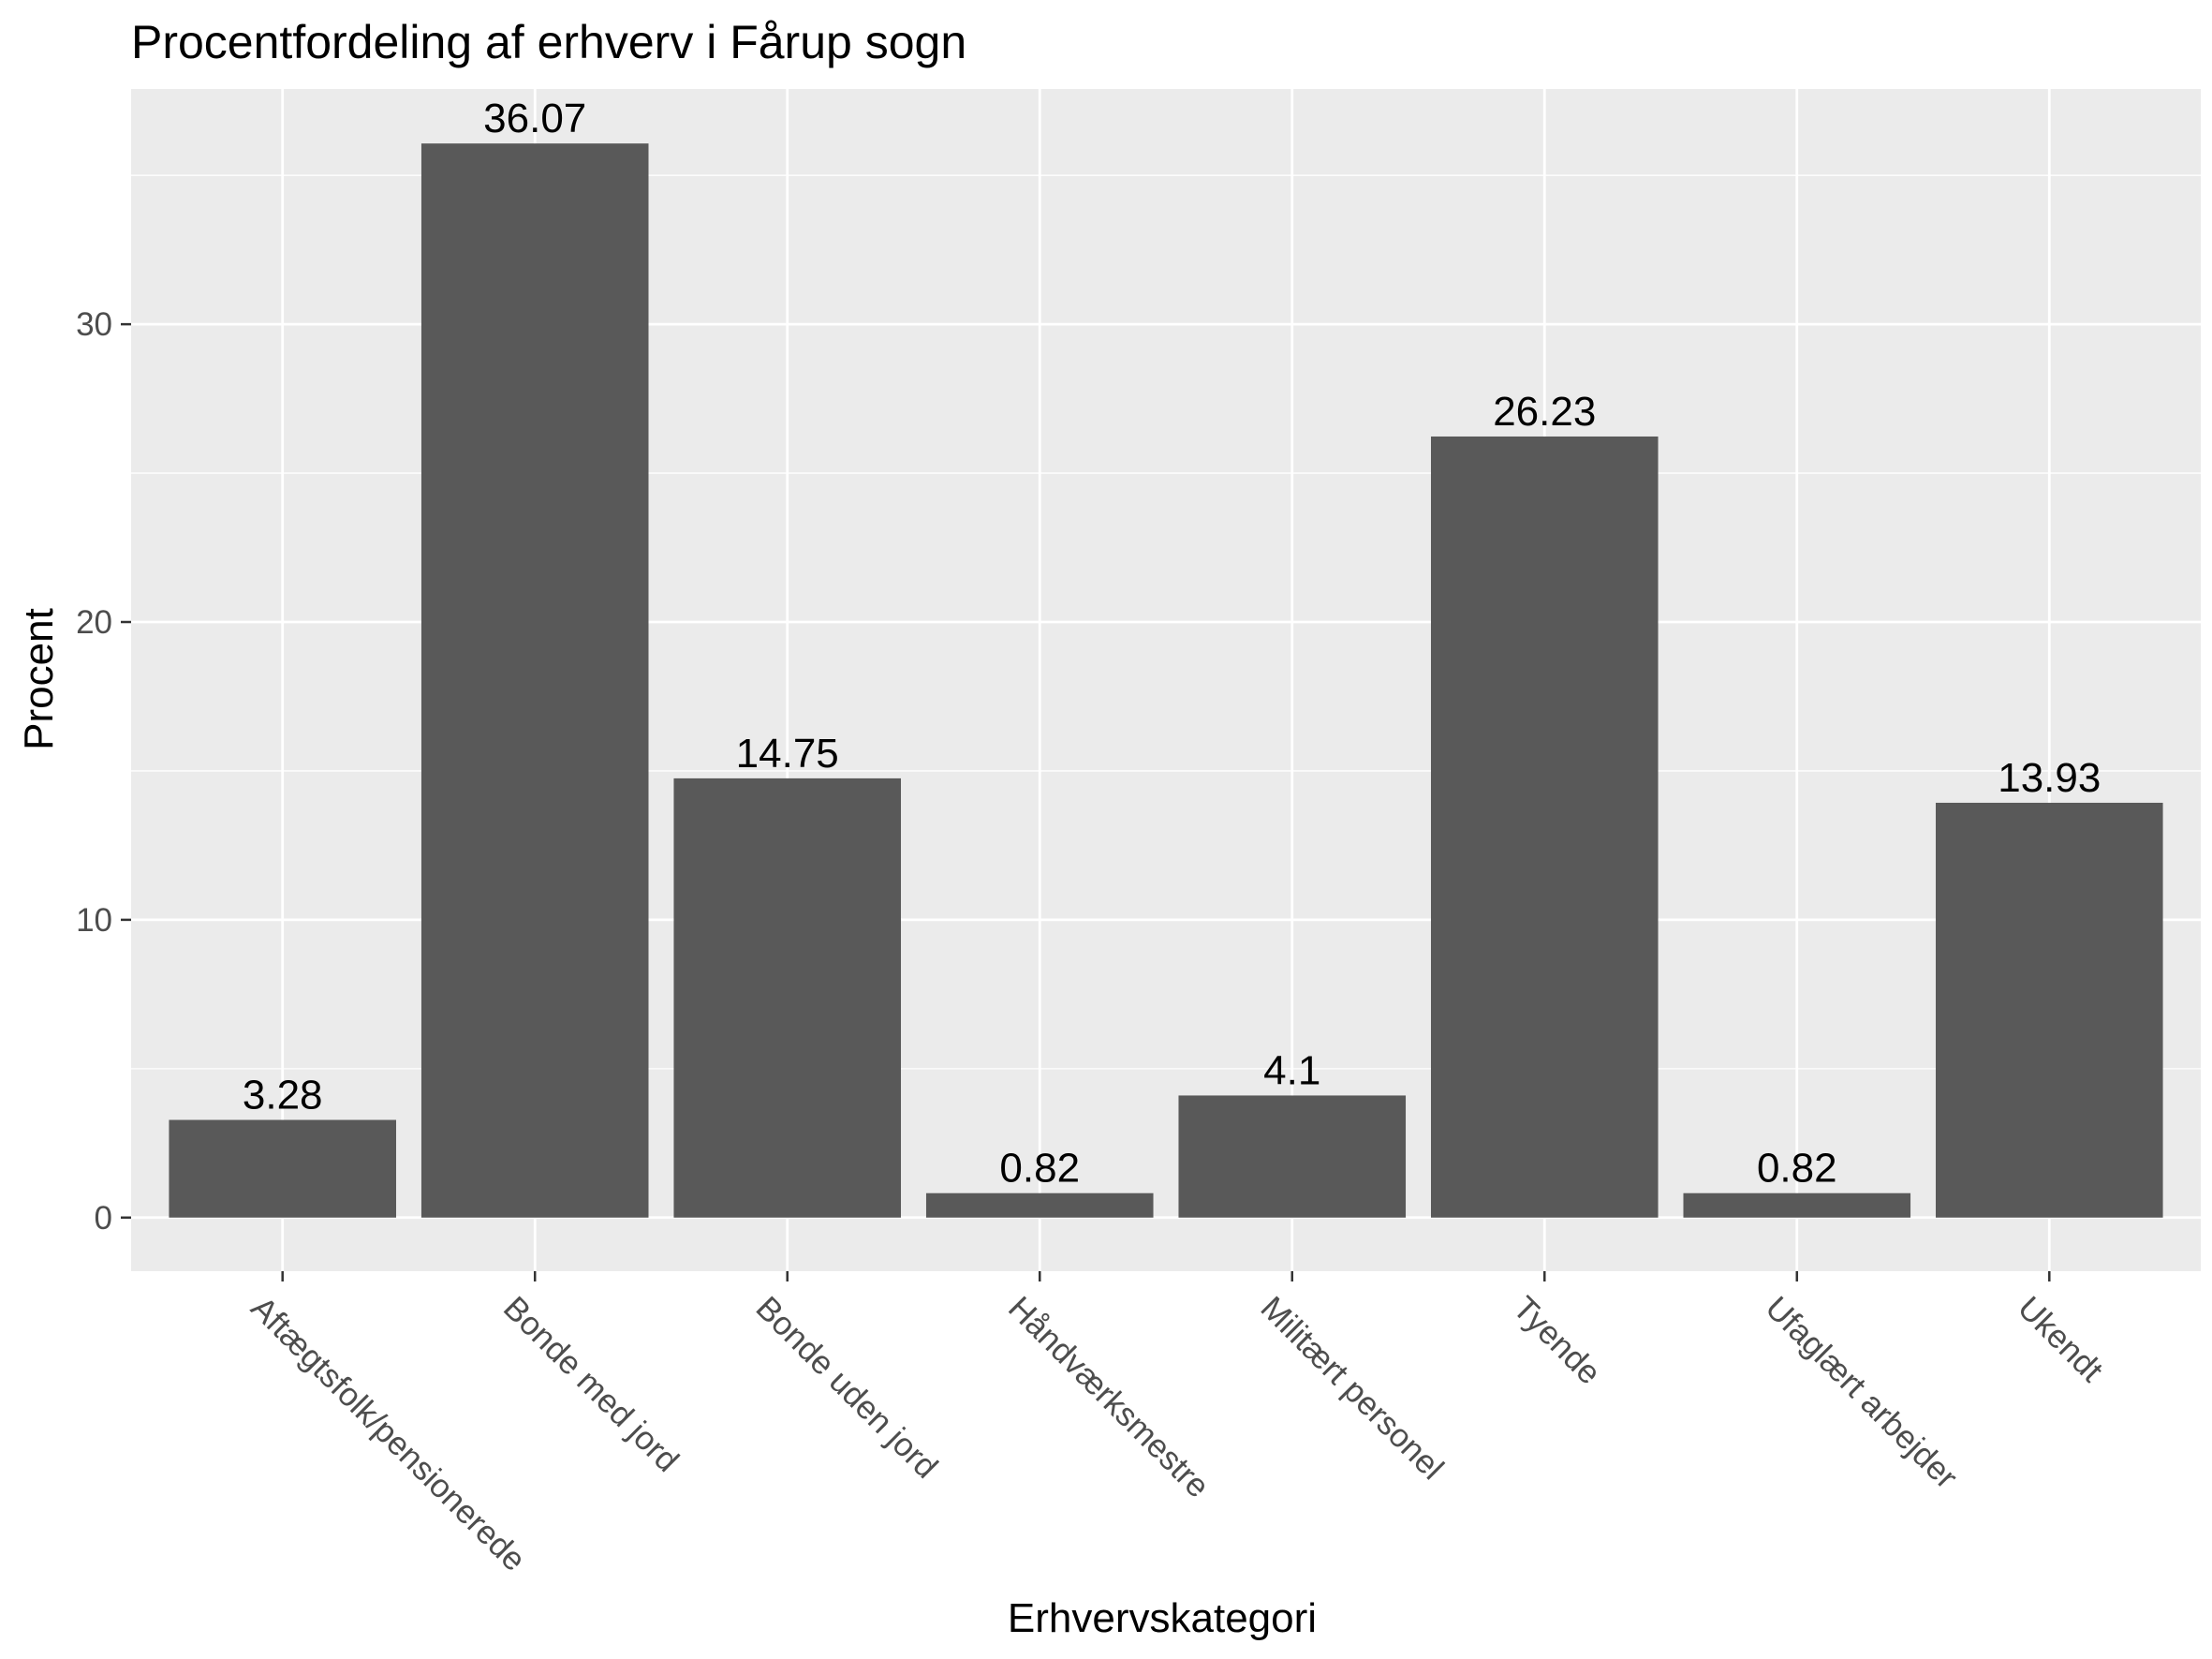 This screenshot has height=1659, width=2212. What do you see at coordinates (39, 679) in the screenshot?
I see `y-axis-title: Procent` at bounding box center [39, 679].